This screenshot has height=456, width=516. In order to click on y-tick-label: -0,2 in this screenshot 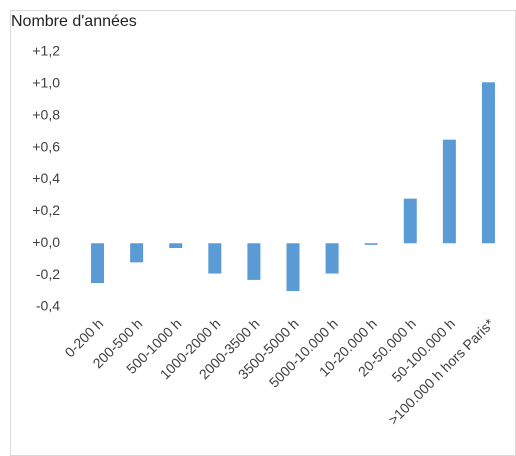, I will do `click(48, 274)`.